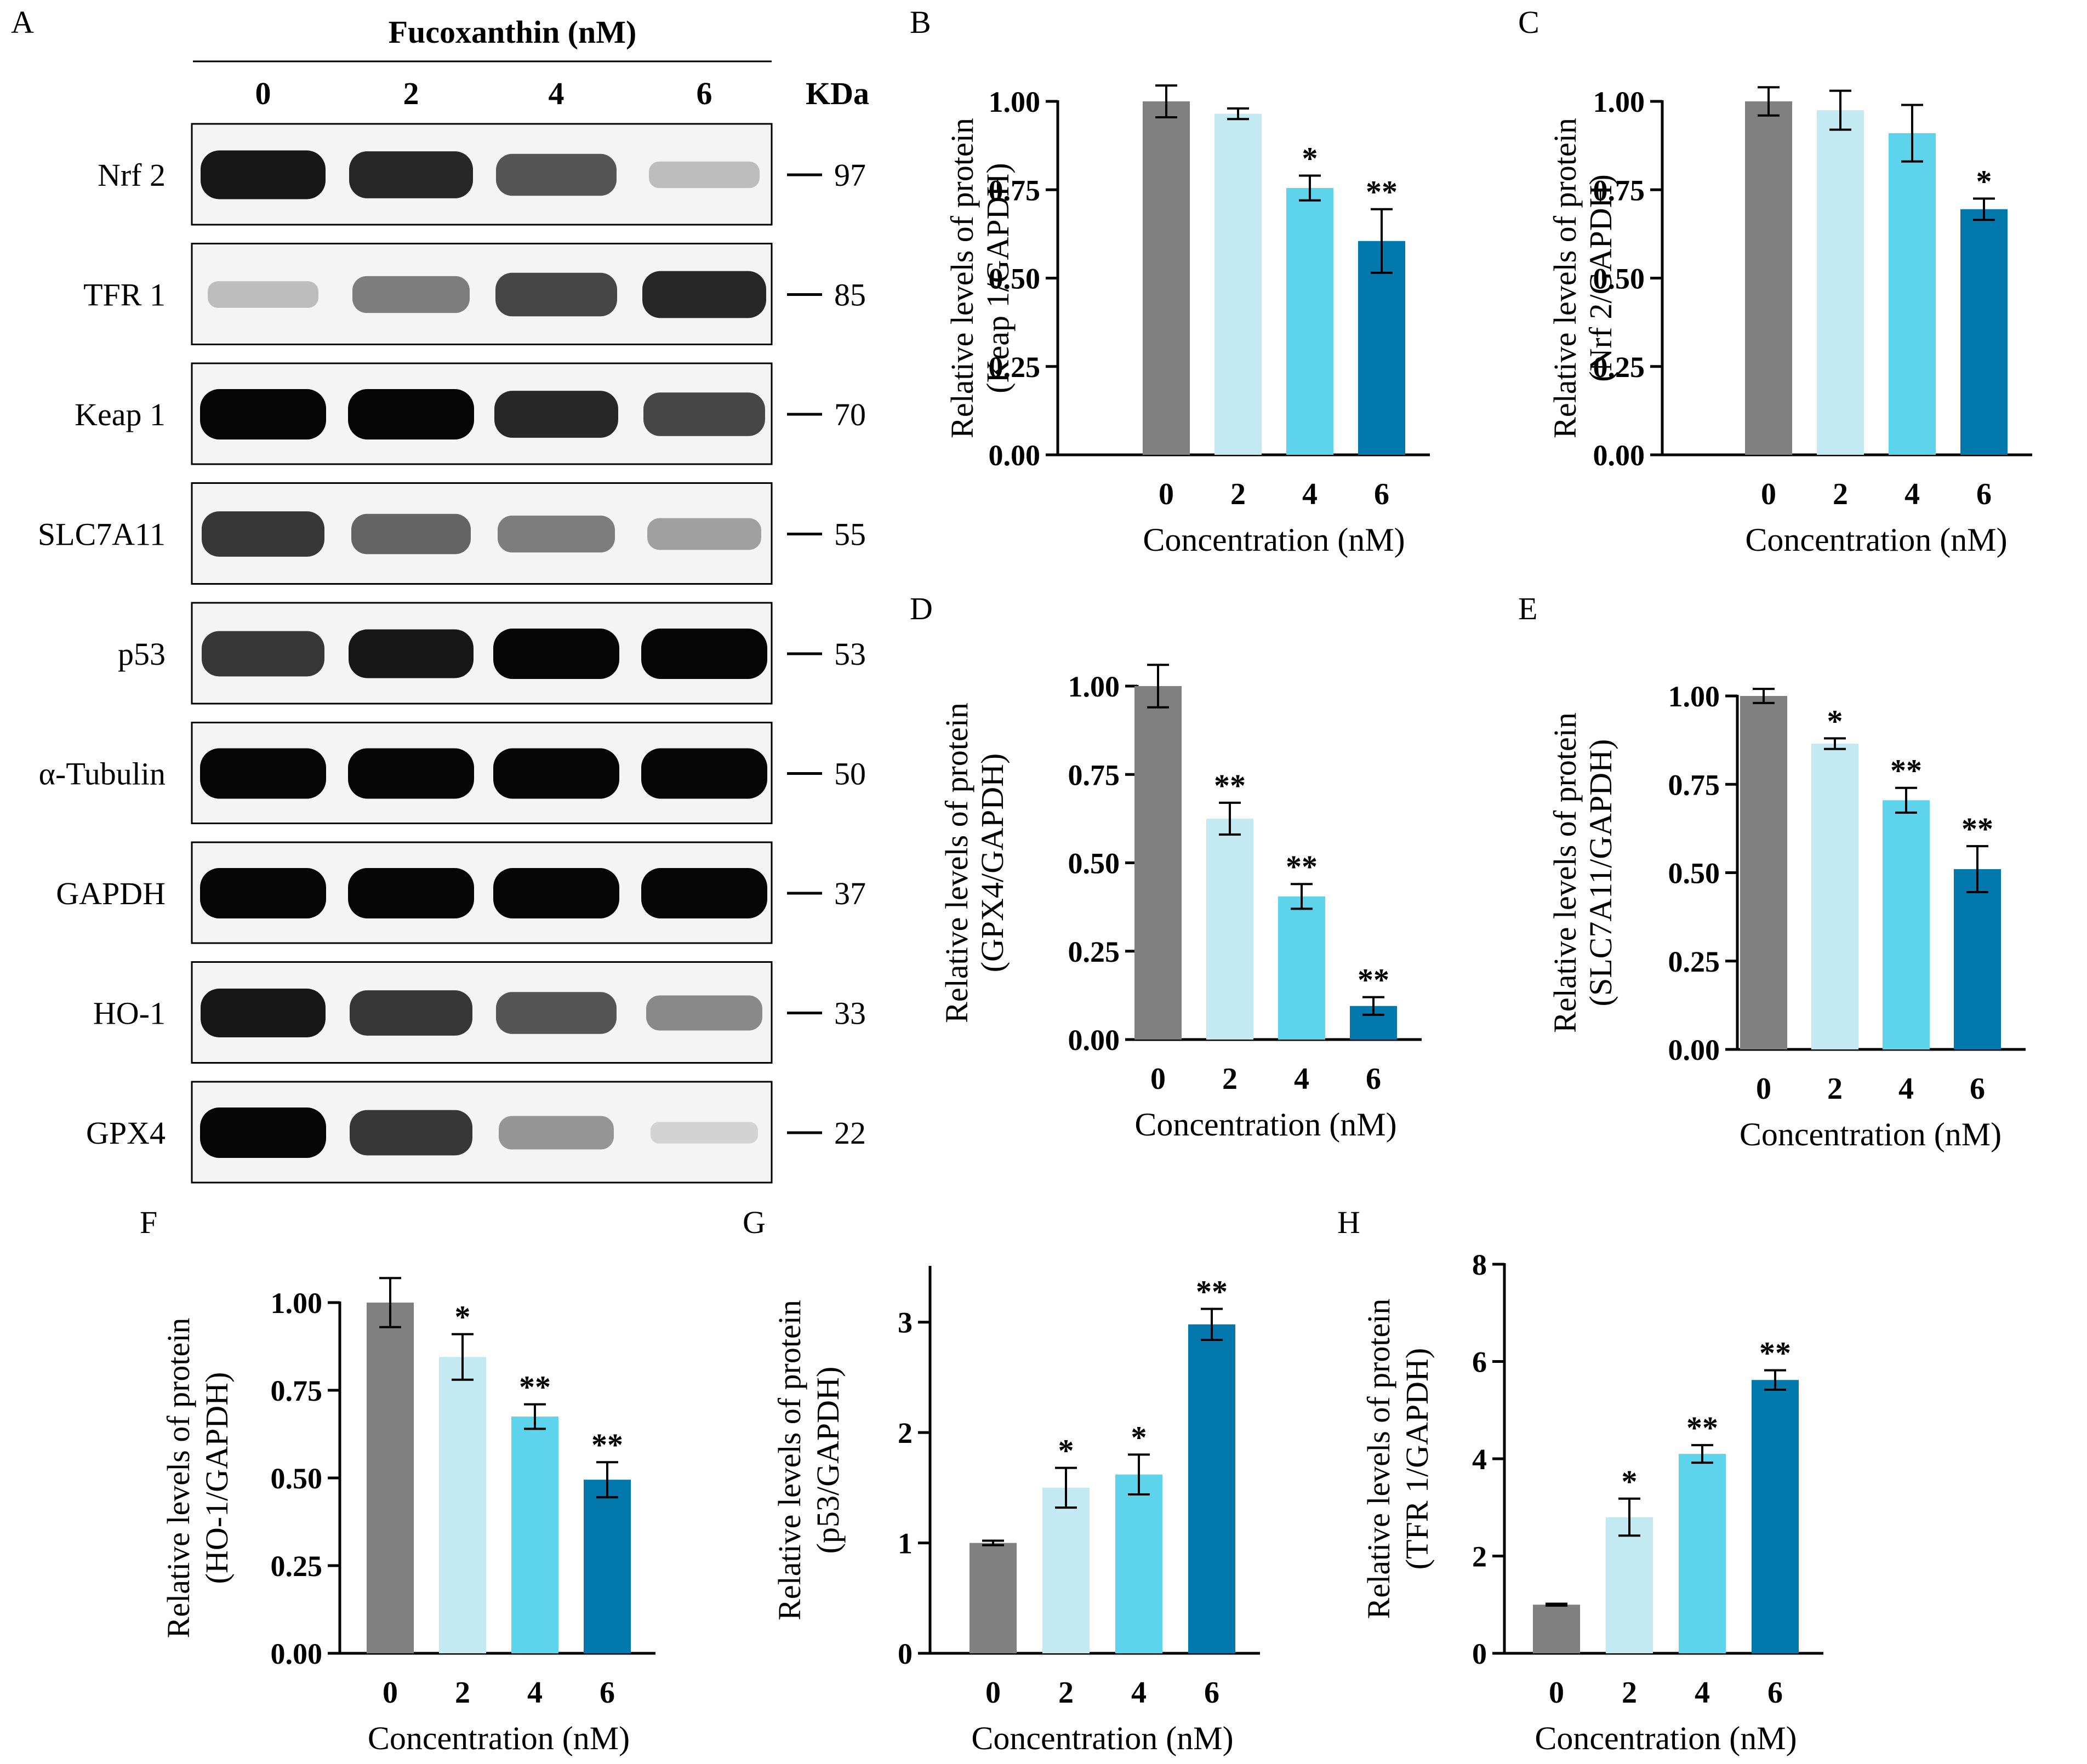 This screenshot has width=2087, height=1764. I want to click on protein-label: GAPDH, so click(111, 894).